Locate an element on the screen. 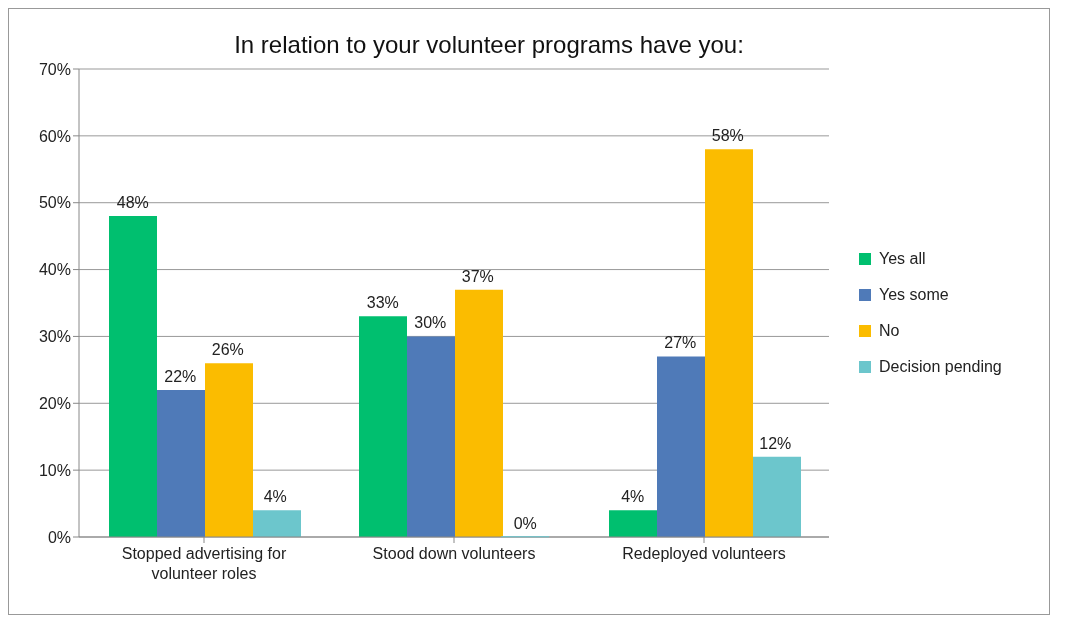 This screenshot has width=1066, height=623. legend-label: Decision pending is located at coordinates (940, 367).